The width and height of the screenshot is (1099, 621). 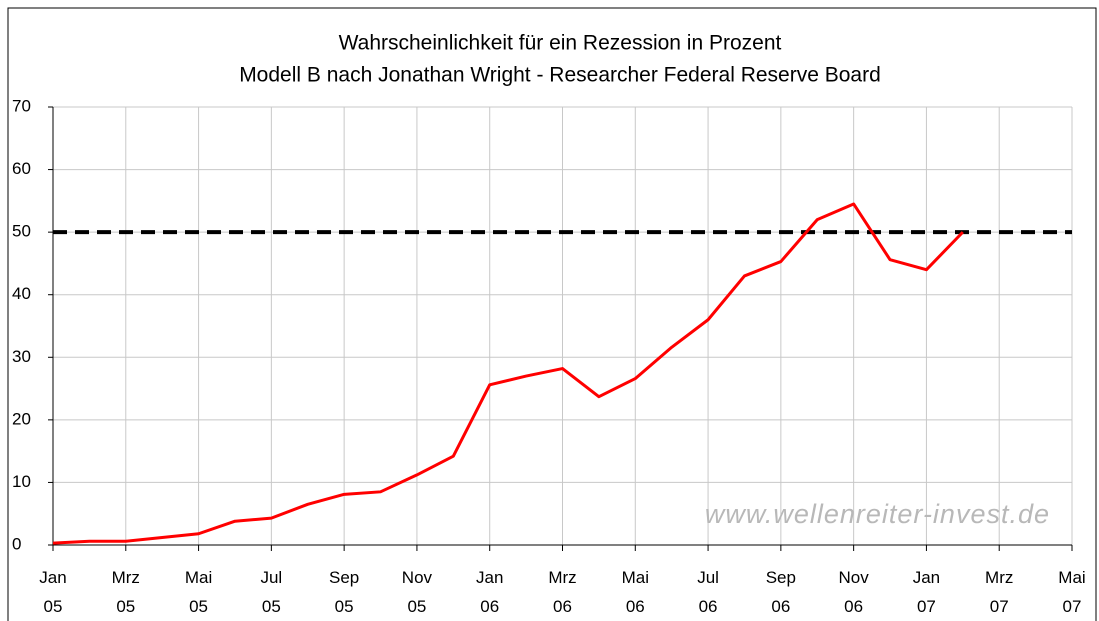 What do you see at coordinates (853, 592) in the screenshot?
I see `x-tick-label: Nov 06` at bounding box center [853, 592].